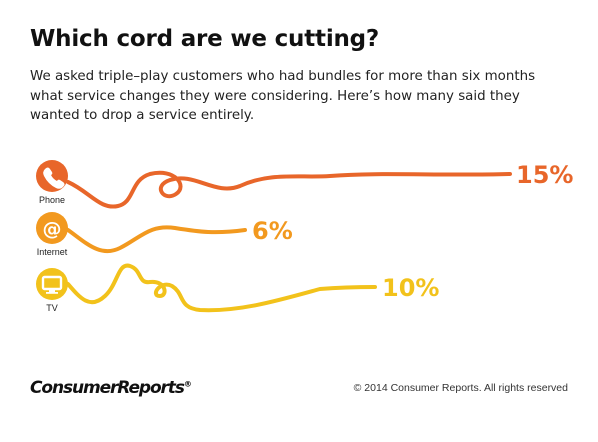 The width and height of the screenshot is (598, 442). I want to click on tv-icon-circle, so click(52, 284).